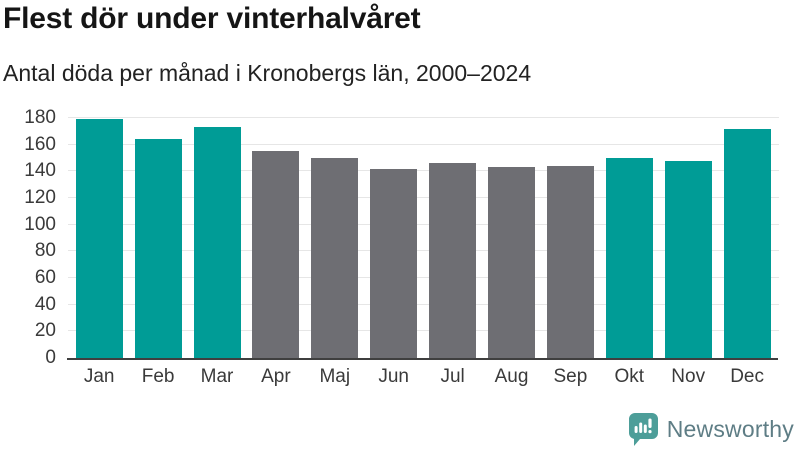 The image size is (800, 450). I want to click on brand-name: Newsworthy, so click(730, 429).